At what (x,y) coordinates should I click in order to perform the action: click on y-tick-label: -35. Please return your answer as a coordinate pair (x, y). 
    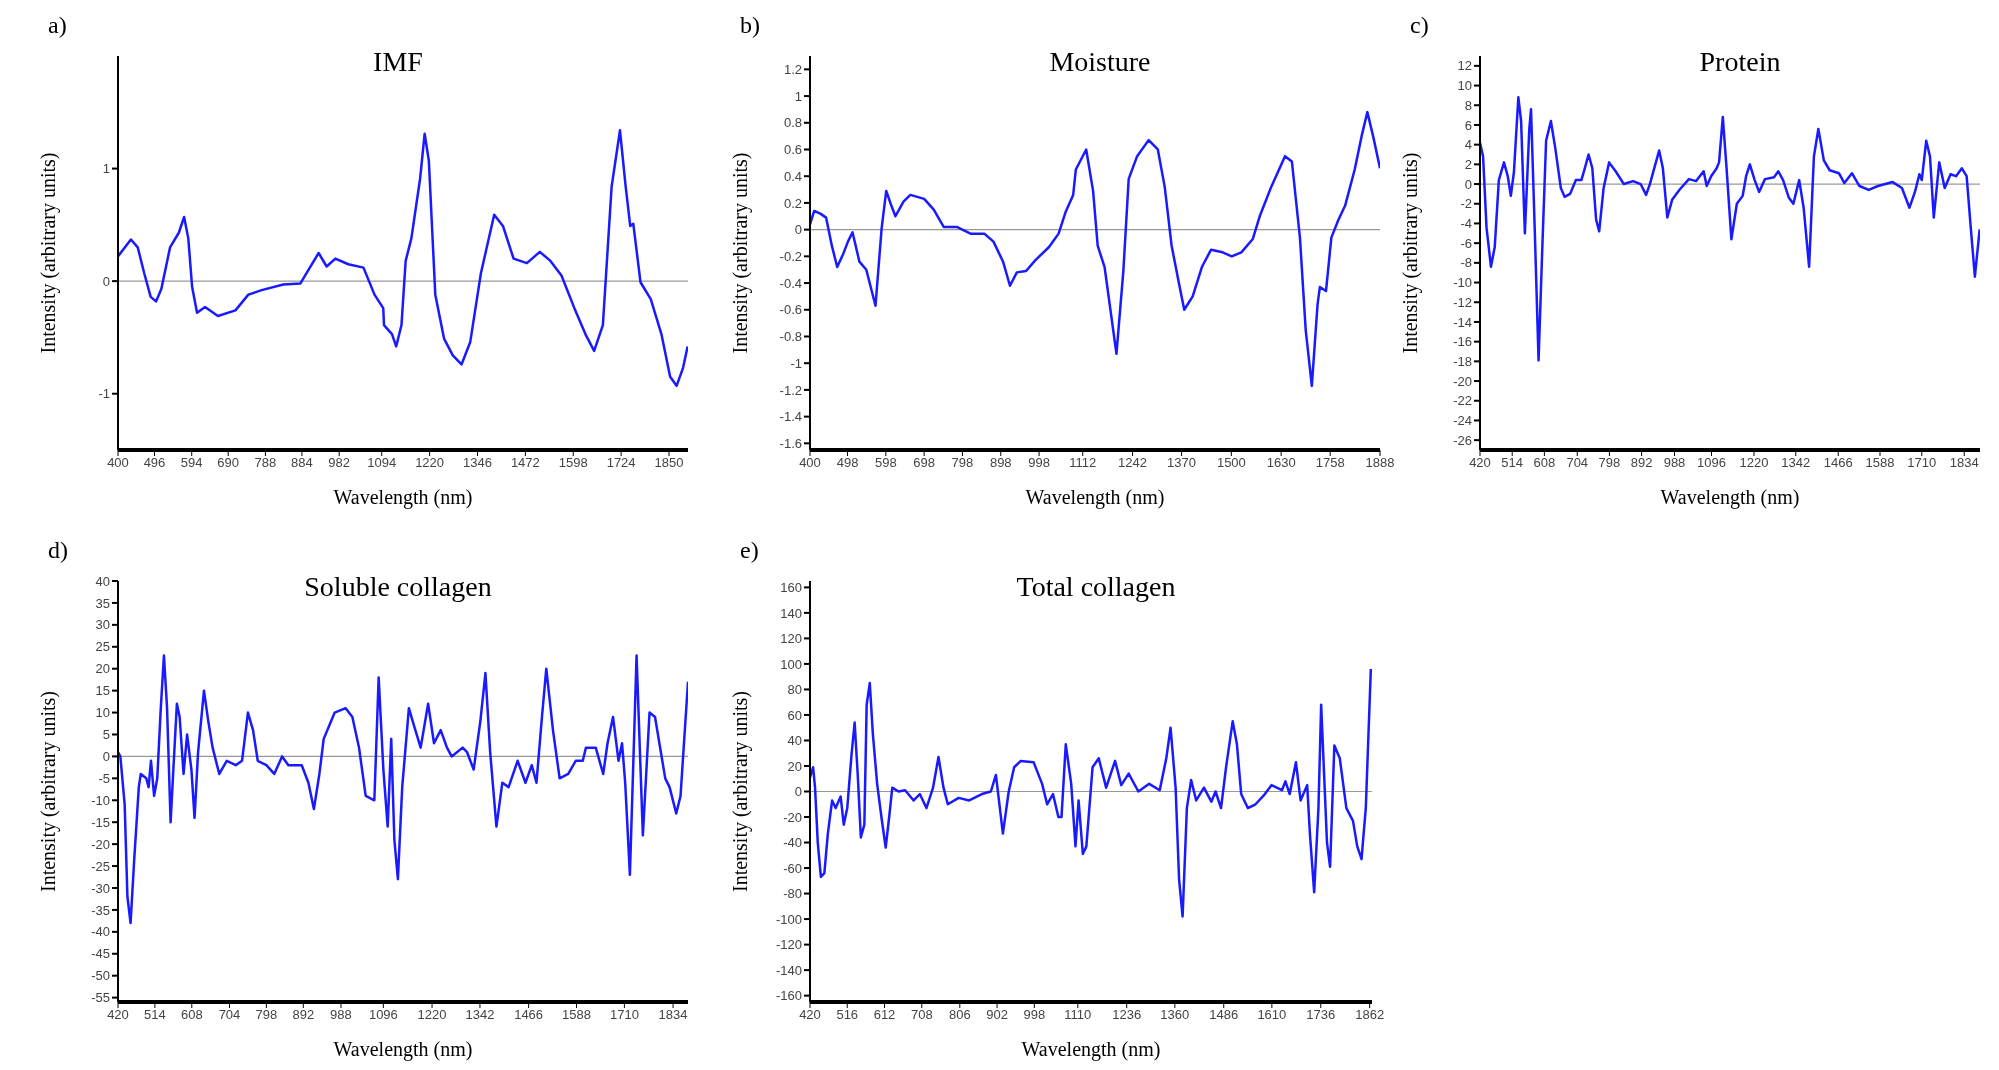
    Looking at the image, I should click on (100, 910).